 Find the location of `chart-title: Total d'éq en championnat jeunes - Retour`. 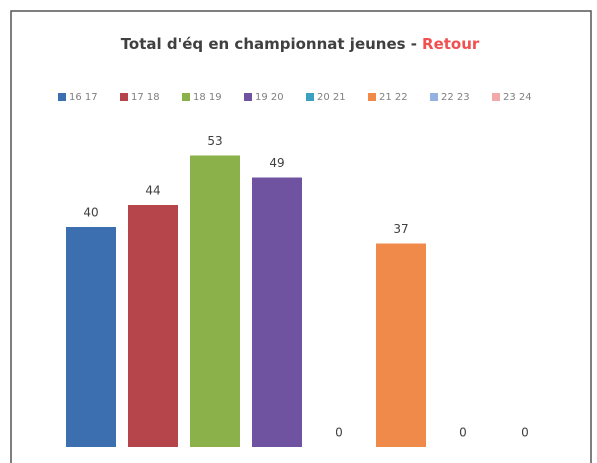

chart-title: Total d'éq en championnat jeunes - Retour is located at coordinates (300, 44).